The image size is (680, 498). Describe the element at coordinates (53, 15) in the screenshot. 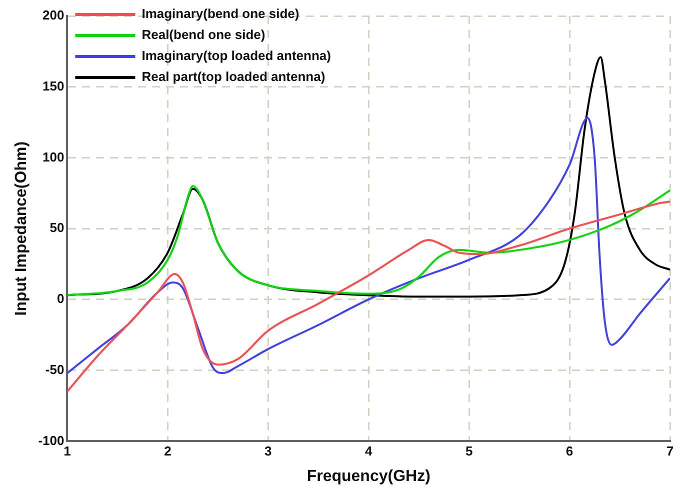

I see `y-tick-label: 200` at that location.